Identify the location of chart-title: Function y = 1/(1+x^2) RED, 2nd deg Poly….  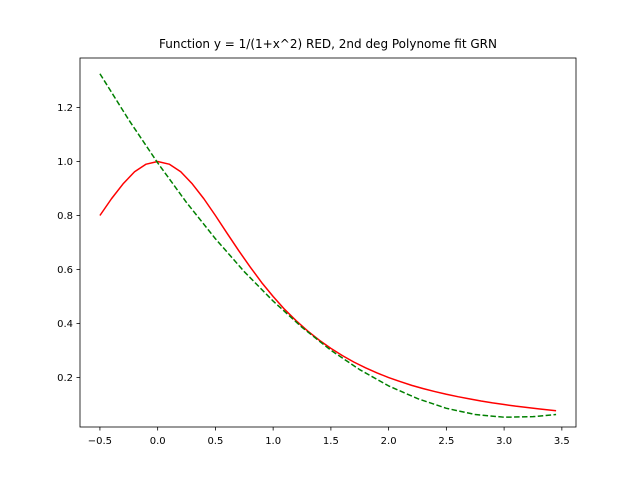
(328, 44).